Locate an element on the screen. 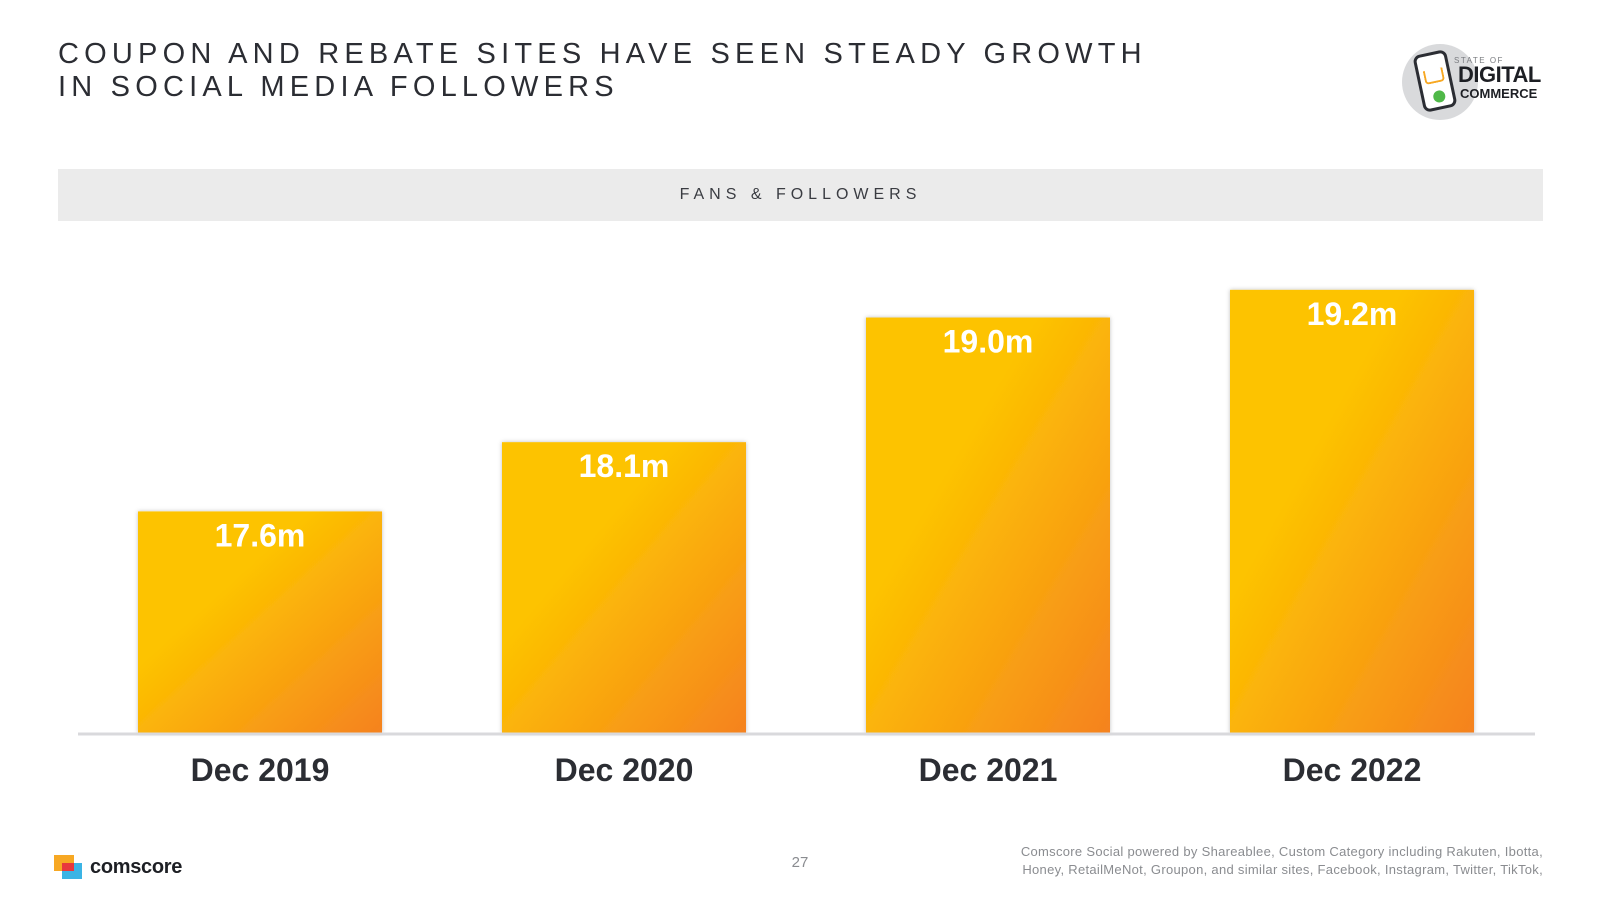 This screenshot has height=900, width=1600. bar-dec-2021 is located at coordinates (988, 525).